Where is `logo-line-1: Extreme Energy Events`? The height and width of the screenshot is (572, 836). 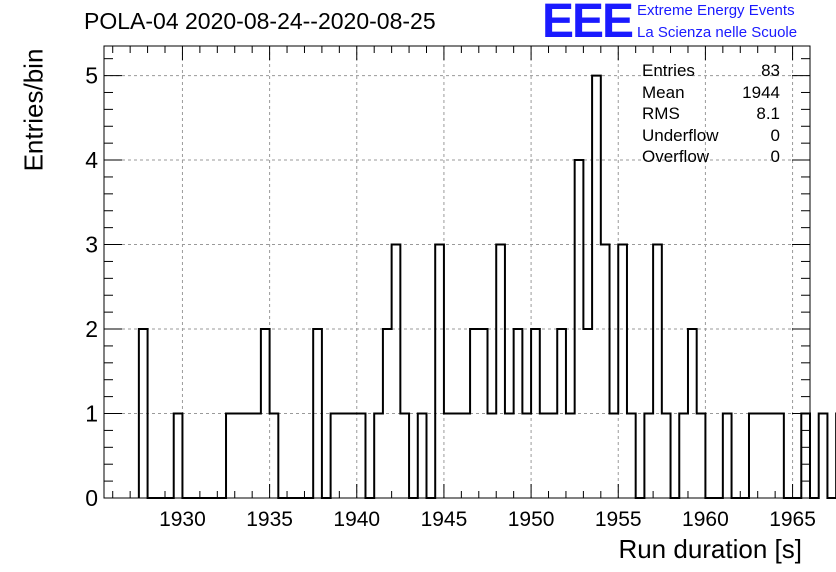
logo-line-1: Extreme Energy Events is located at coordinates (716, 10).